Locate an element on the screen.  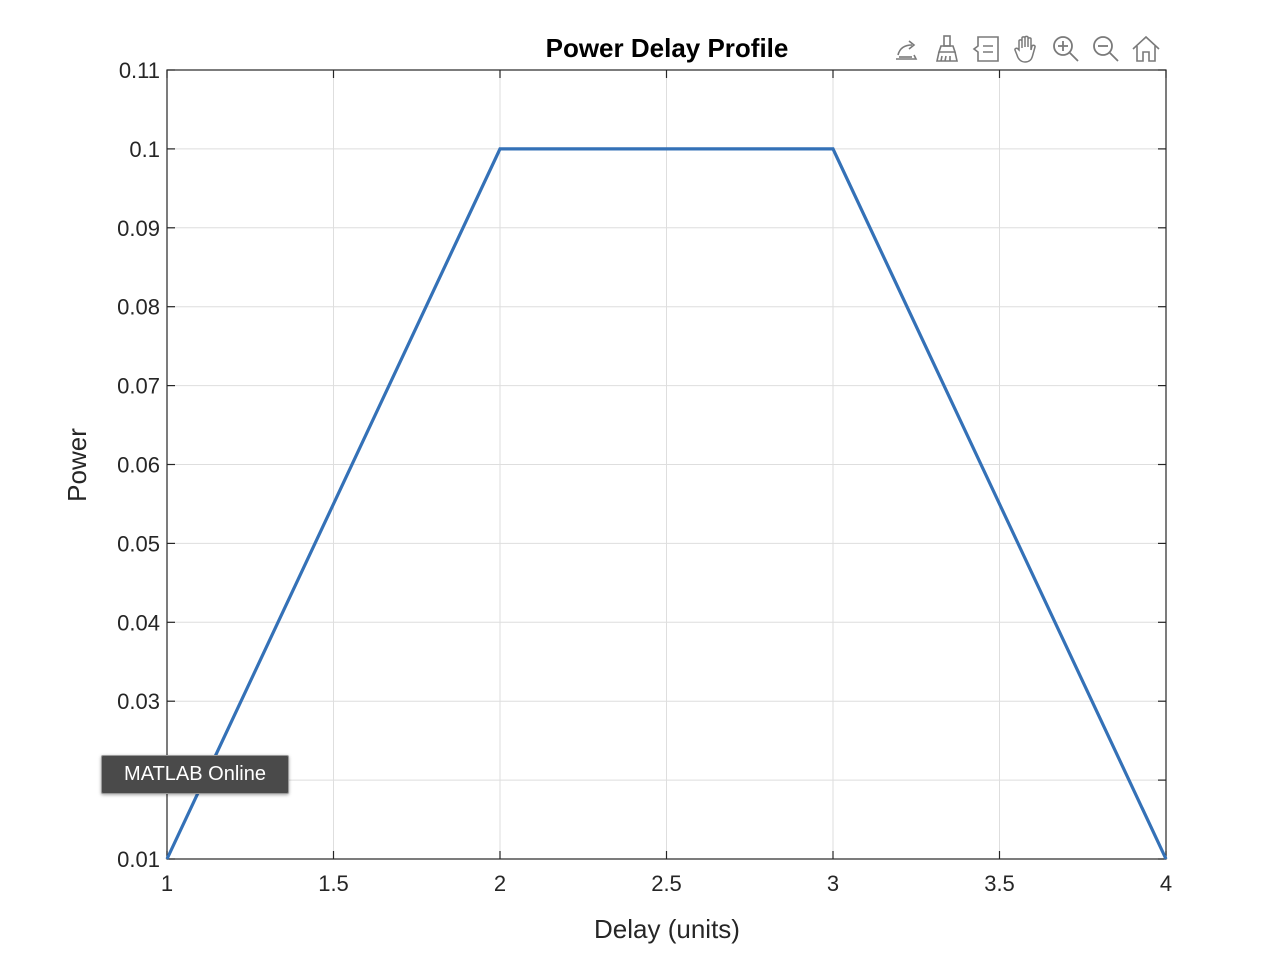
export-icon is located at coordinates (906, 50).